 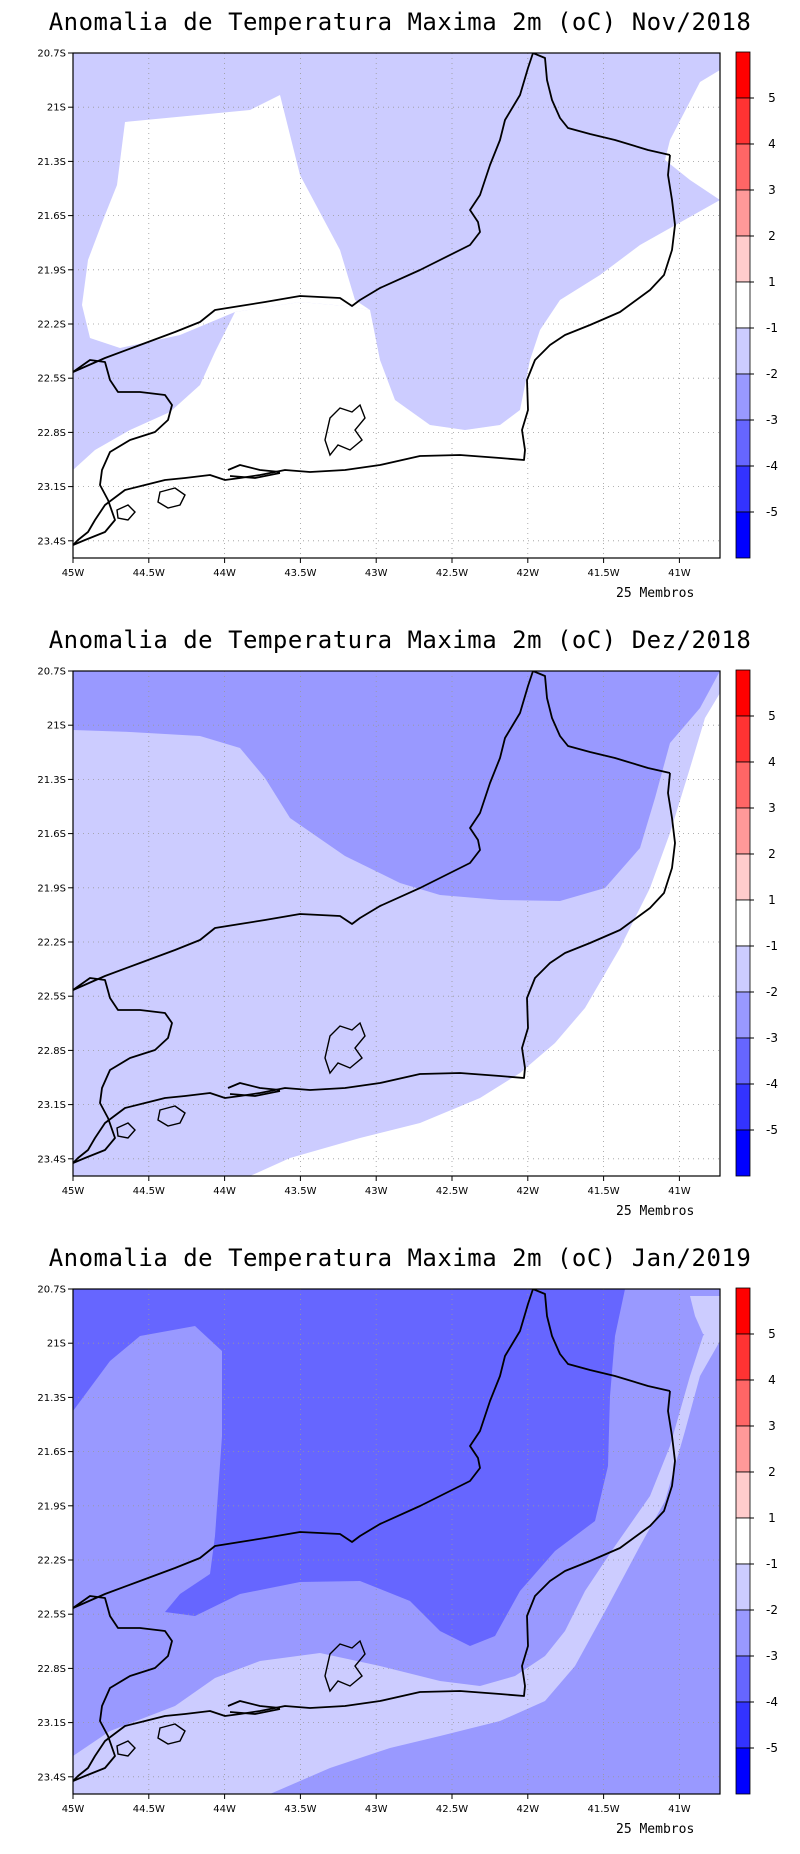 I want to click on y-tick-label: 21S, so click(x=56, y=726).